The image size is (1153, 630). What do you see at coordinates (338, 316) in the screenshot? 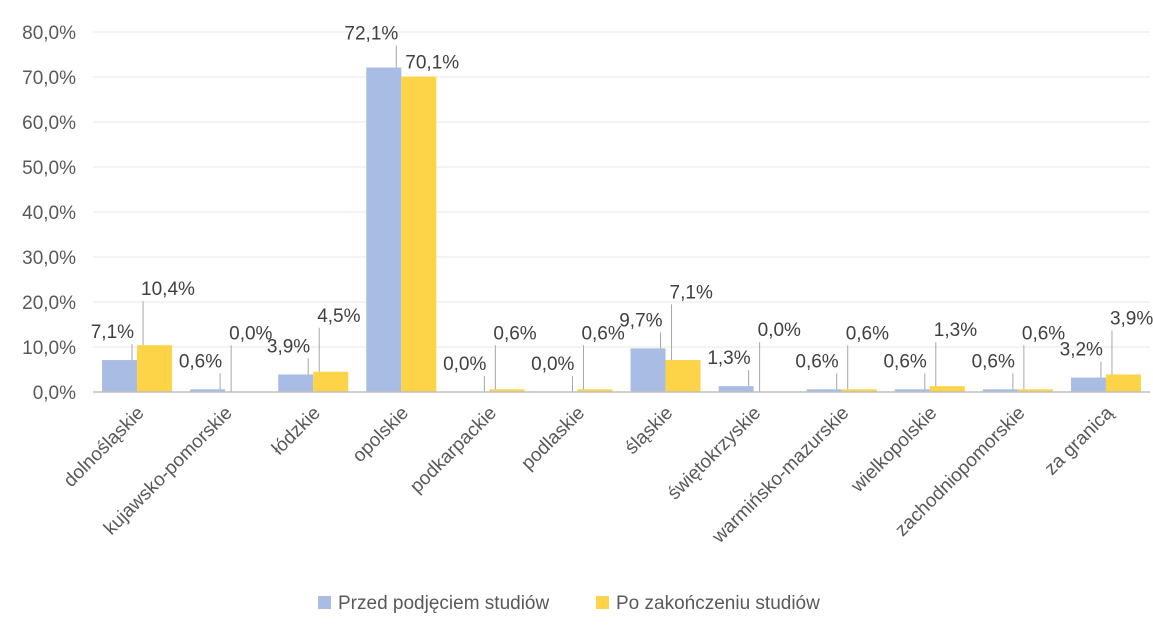
I see `data-label: 4,5%` at bounding box center [338, 316].